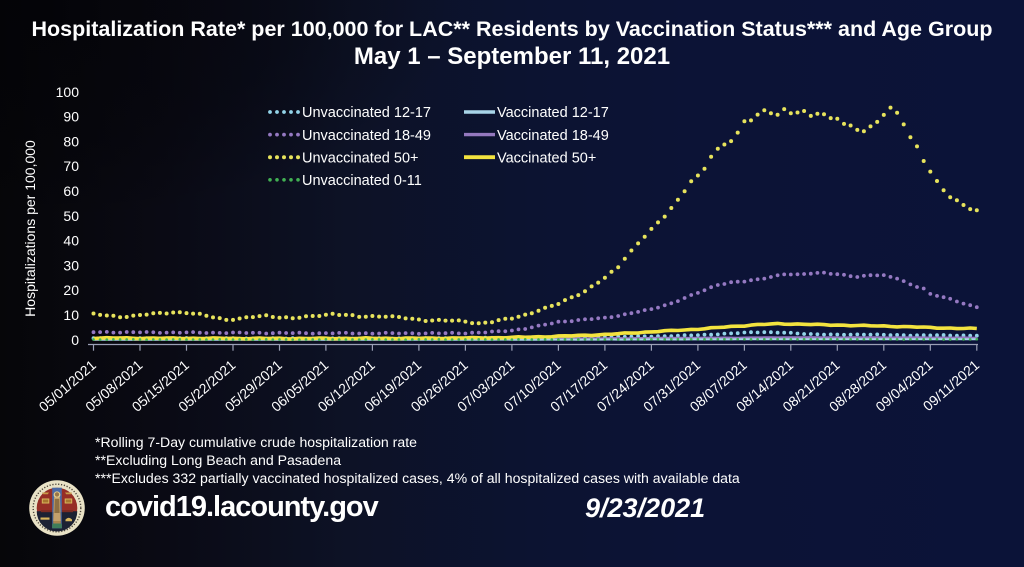  What do you see at coordinates (71, 191) in the screenshot?
I see `svg-text: 60` at bounding box center [71, 191].